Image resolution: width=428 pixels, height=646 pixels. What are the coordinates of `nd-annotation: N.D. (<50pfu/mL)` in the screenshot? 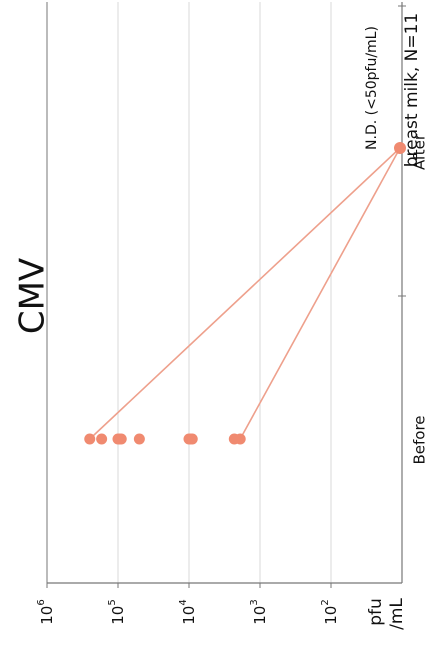 It's located at (372, 88).